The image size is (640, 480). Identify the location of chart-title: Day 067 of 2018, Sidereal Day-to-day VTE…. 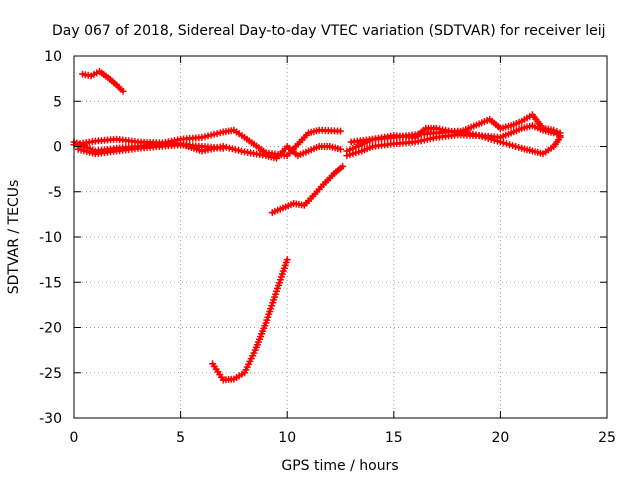
(329, 31).